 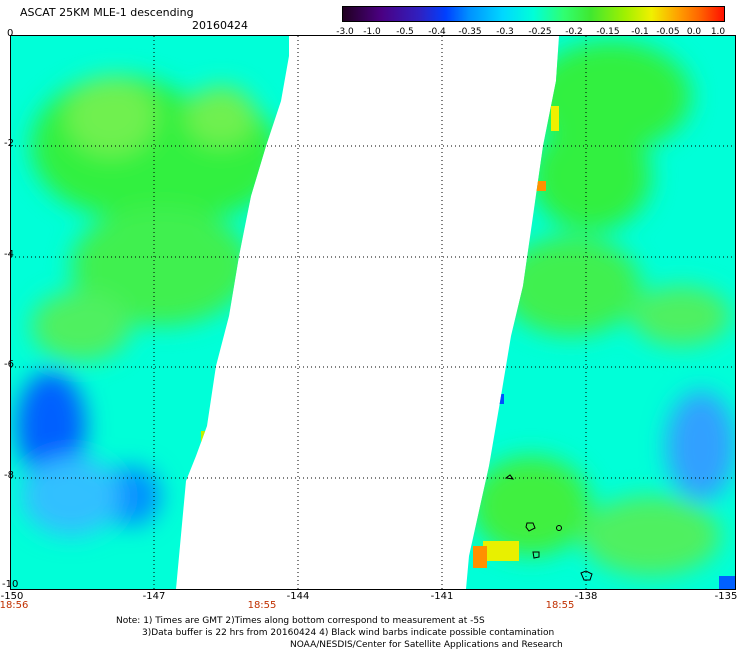 I want to click on time-label: 18:56, so click(x=14, y=605).